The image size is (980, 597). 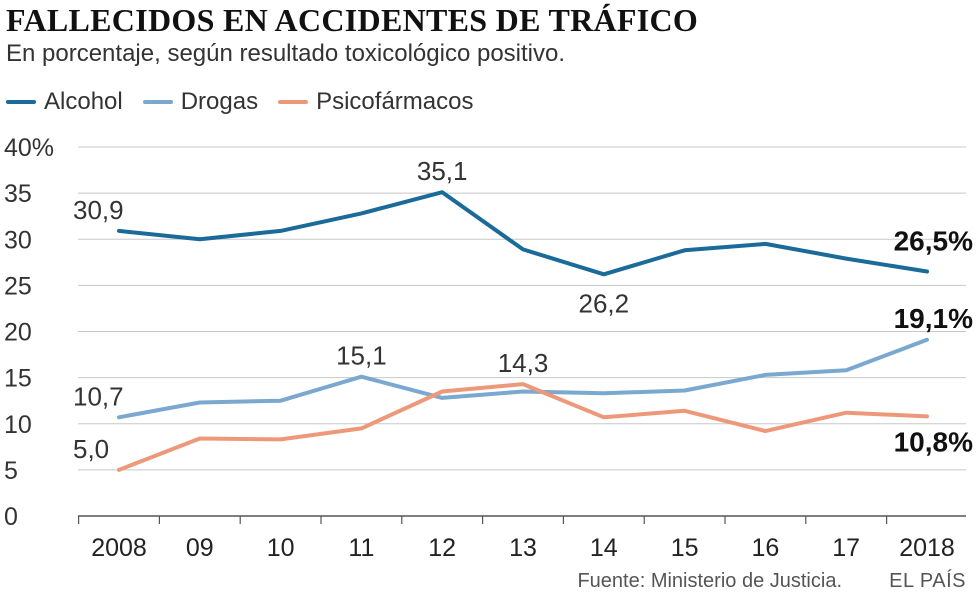 I want to click on legend-item-psicofarmacos: Psicofármacos, so click(x=375, y=102).